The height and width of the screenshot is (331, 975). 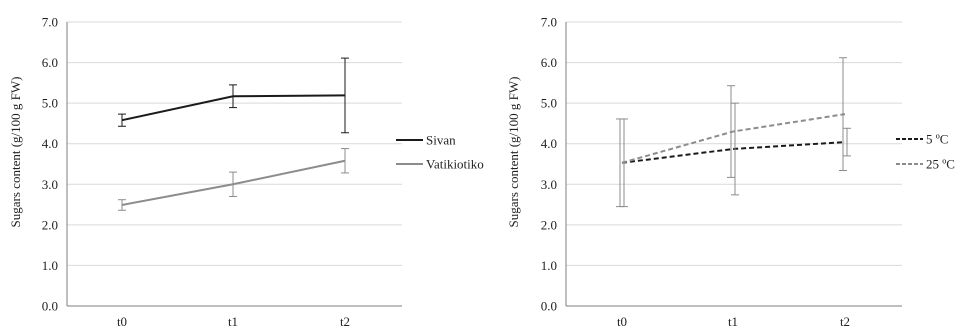 What do you see at coordinates (441, 140) in the screenshot?
I see `legend-label: Sivan` at bounding box center [441, 140].